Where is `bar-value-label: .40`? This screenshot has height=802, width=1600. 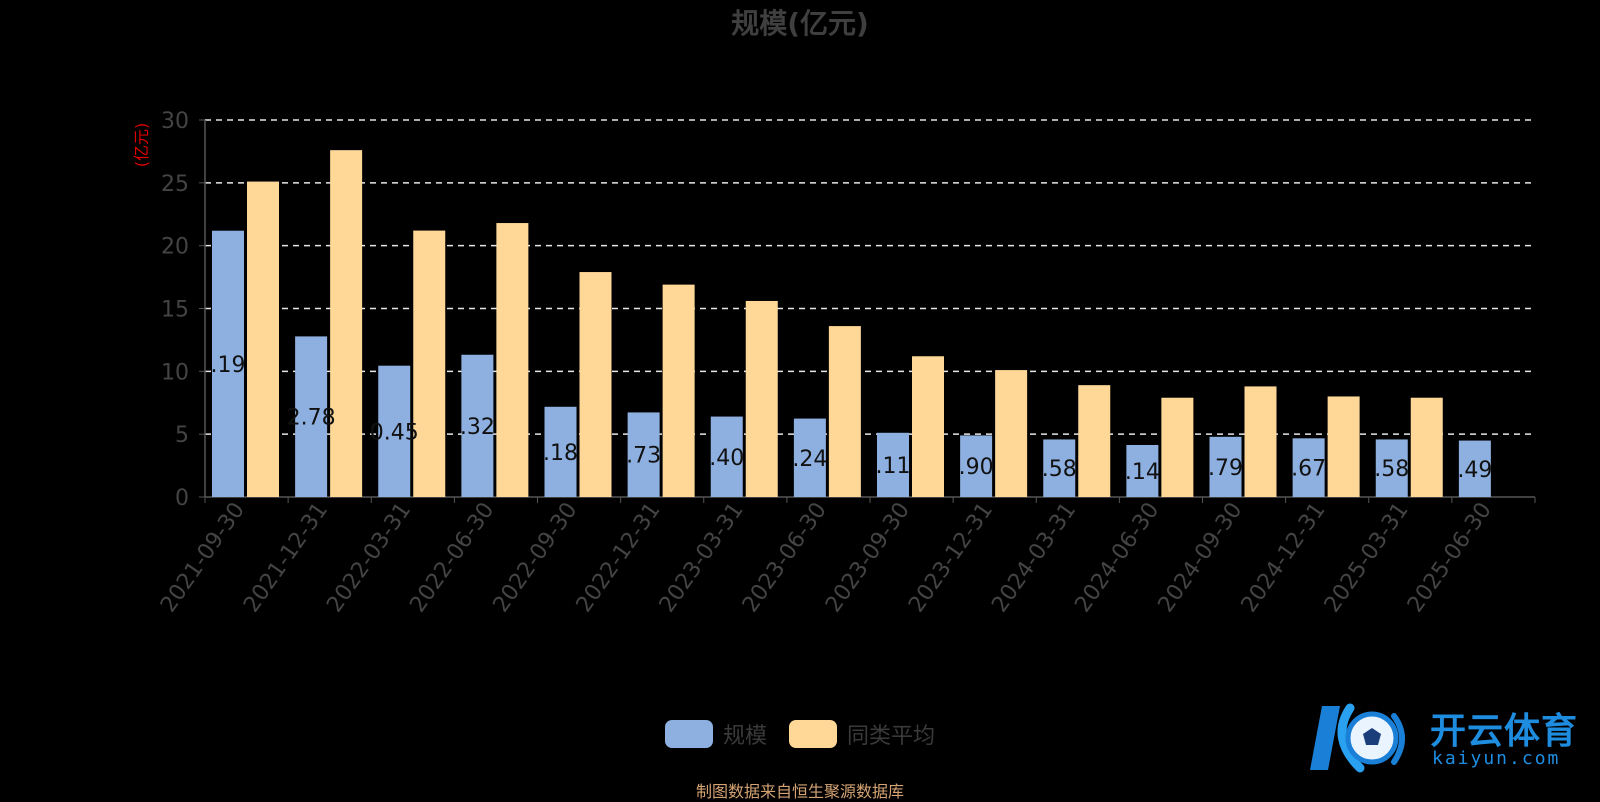 bar-value-label: .40 is located at coordinates (726, 458).